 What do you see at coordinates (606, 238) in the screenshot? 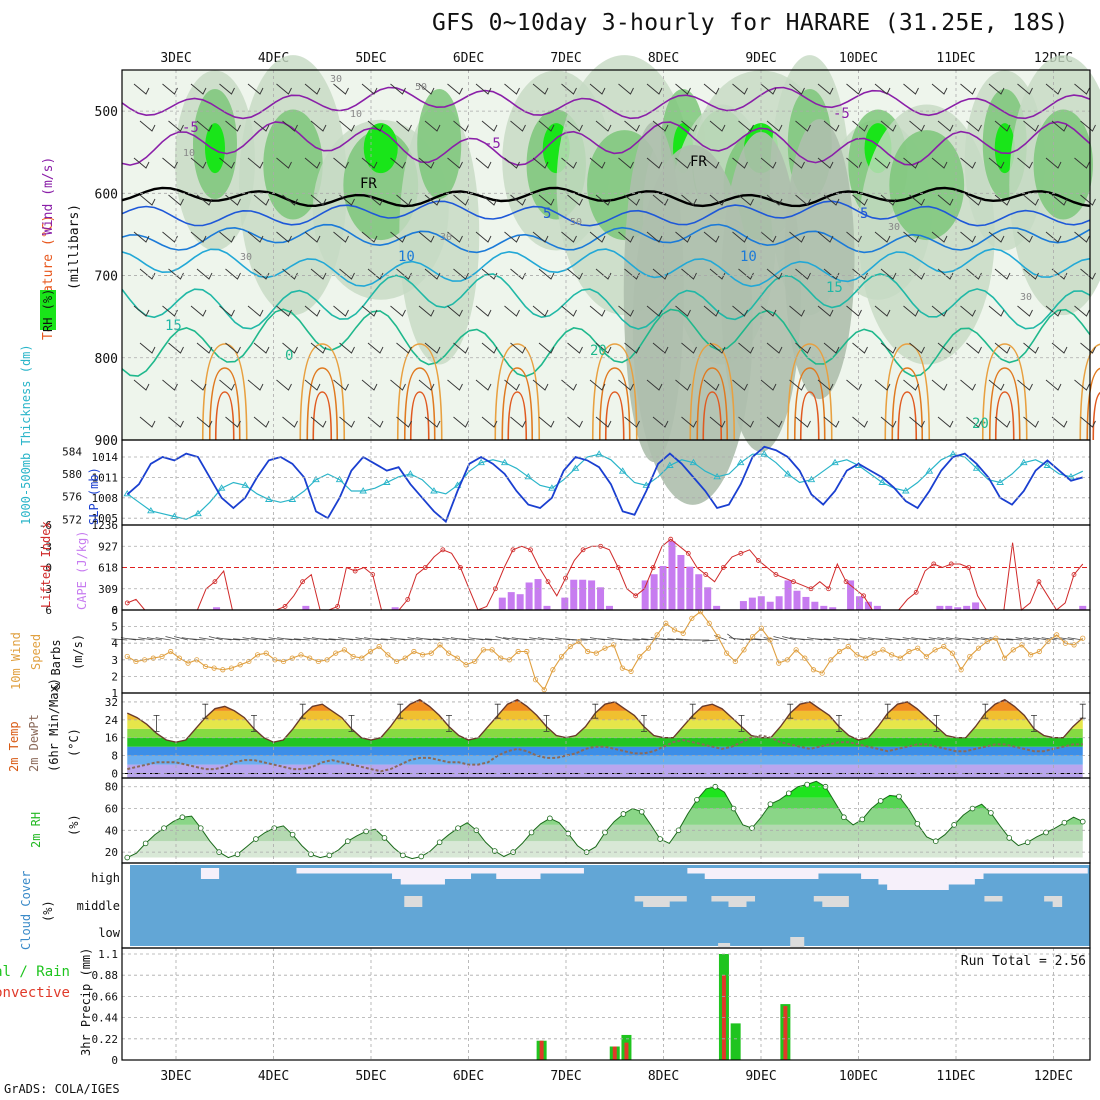
I see `temp-contour` at bounding box center [606, 238].